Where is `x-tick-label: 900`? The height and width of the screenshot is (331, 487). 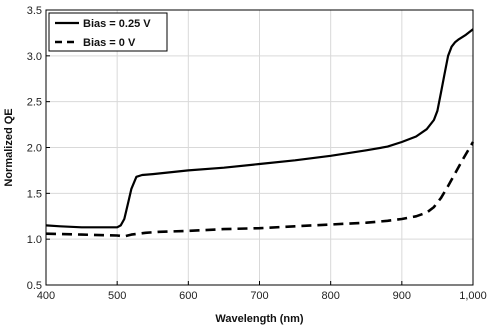 x-tick-label: 900 is located at coordinates (402, 296).